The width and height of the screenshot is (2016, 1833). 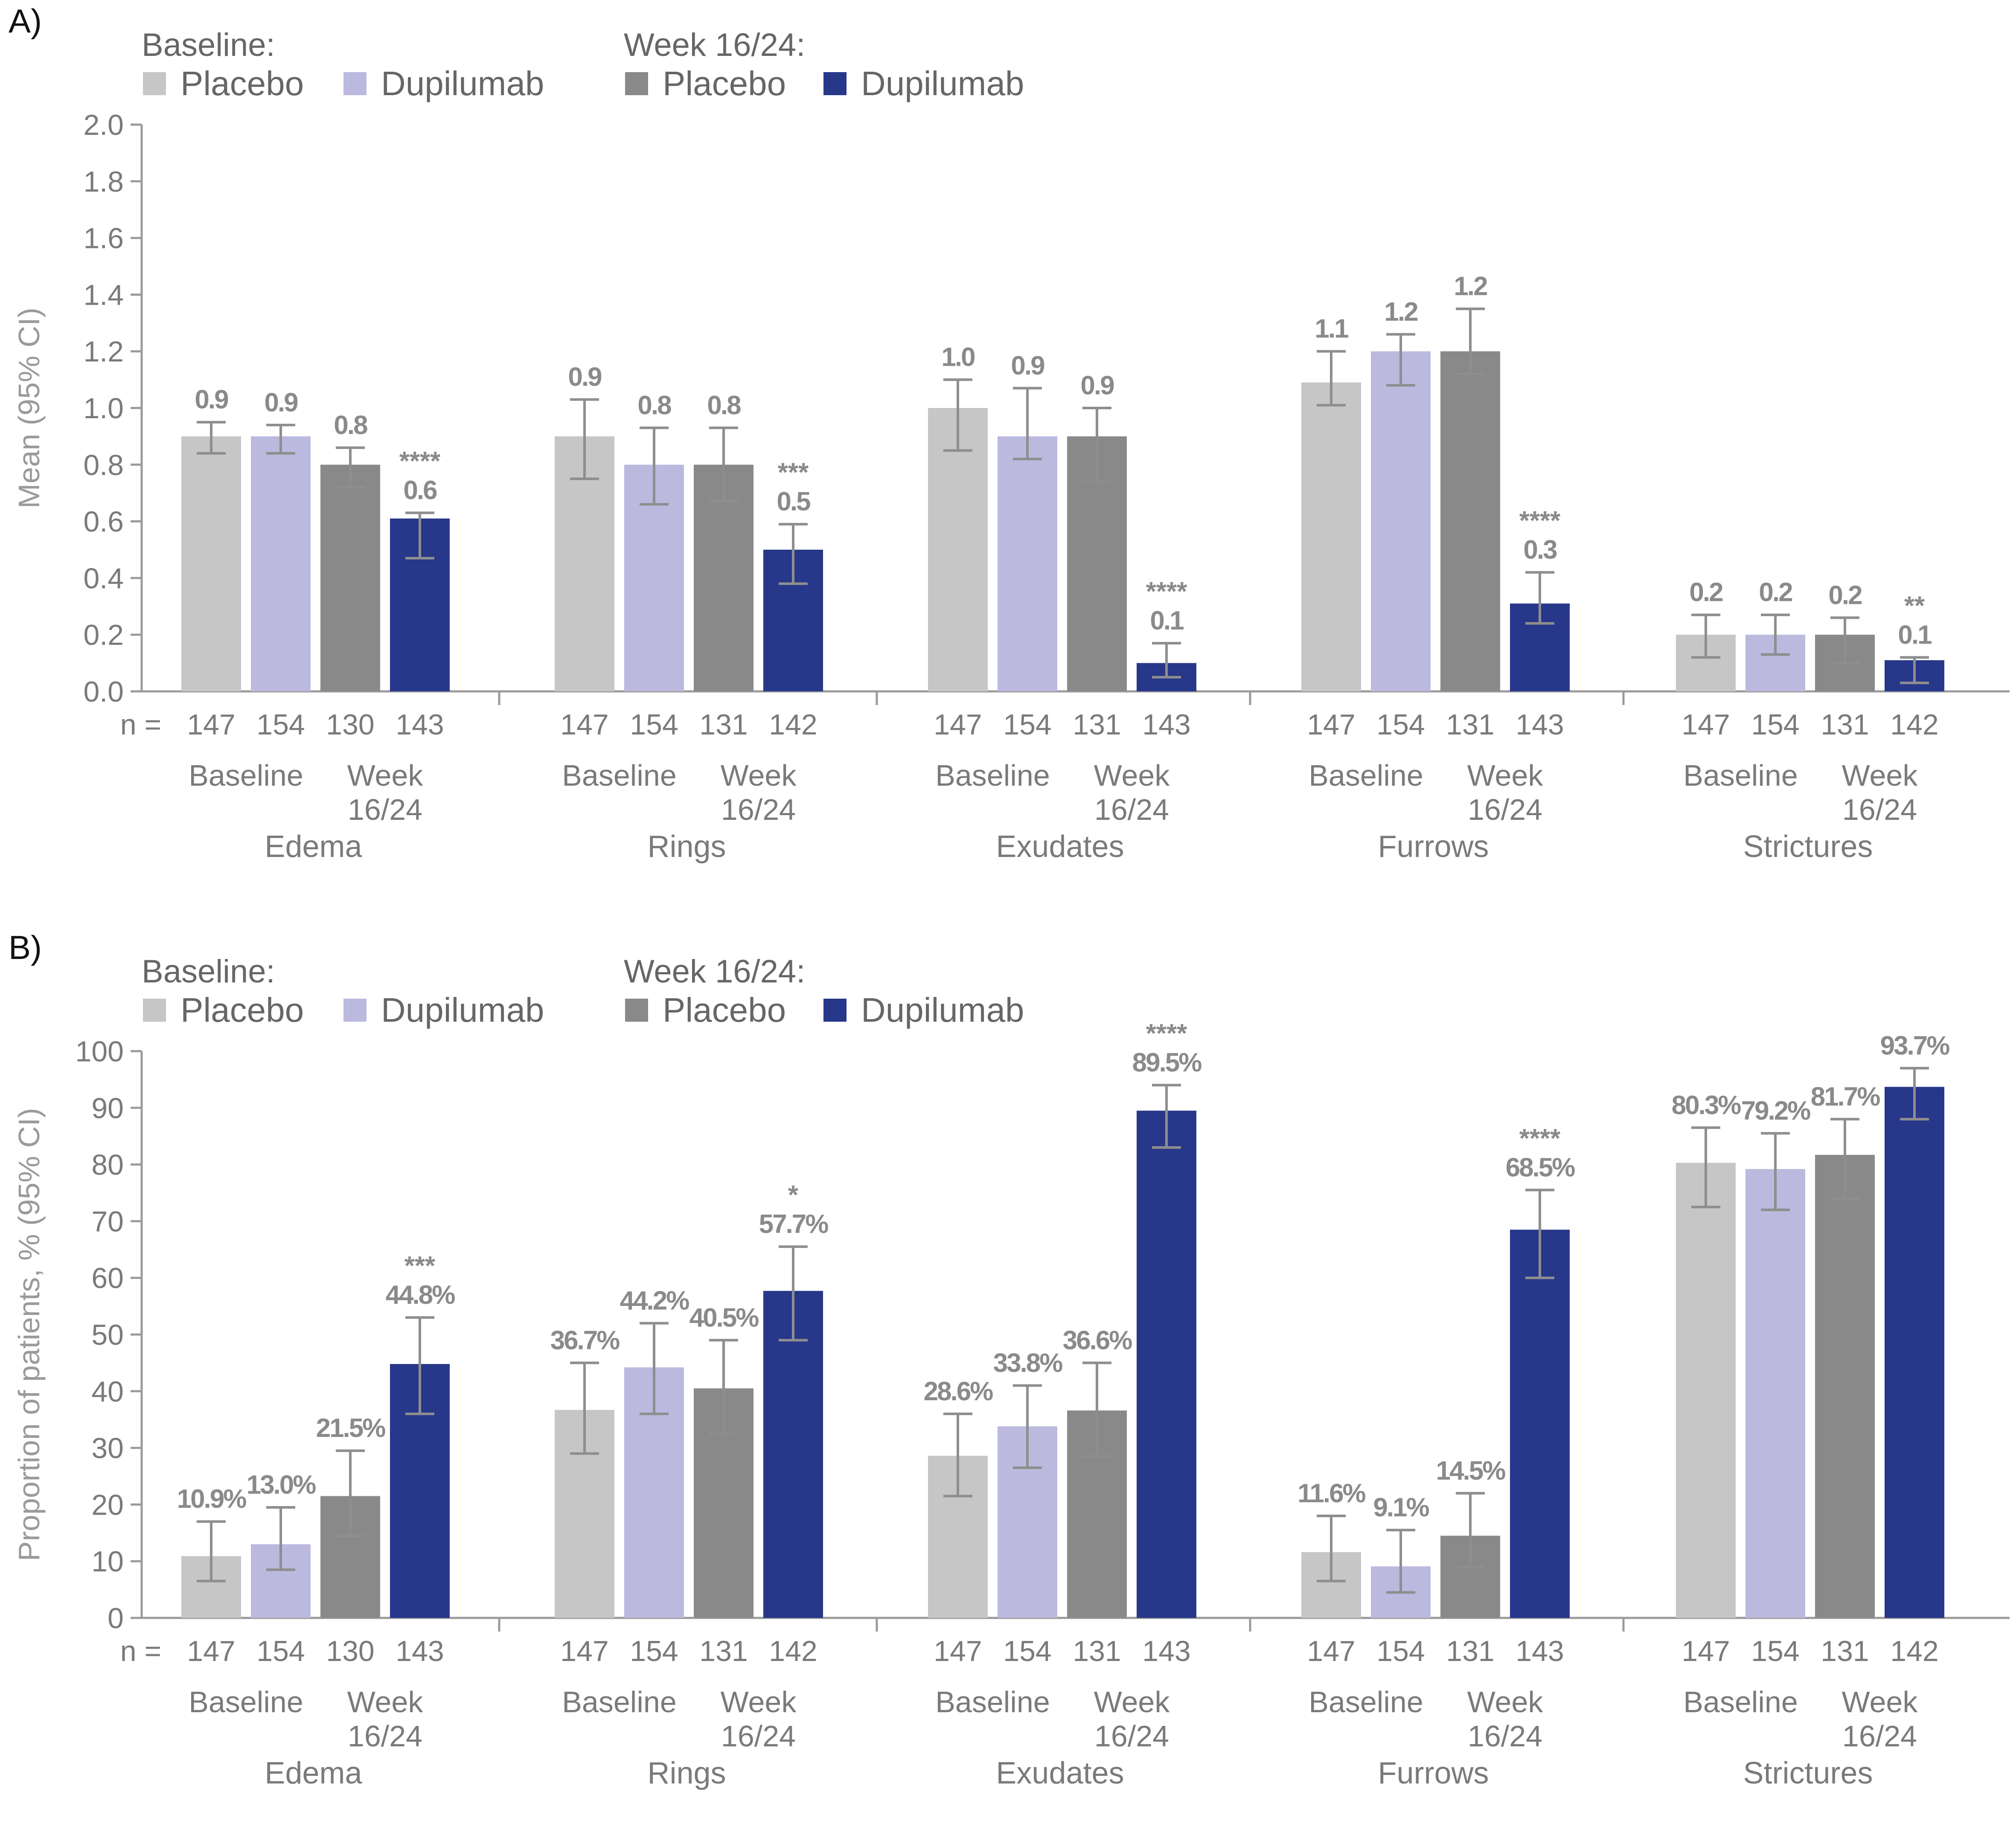 I want to click on y-tick-label: 1.8, so click(x=103, y=182).